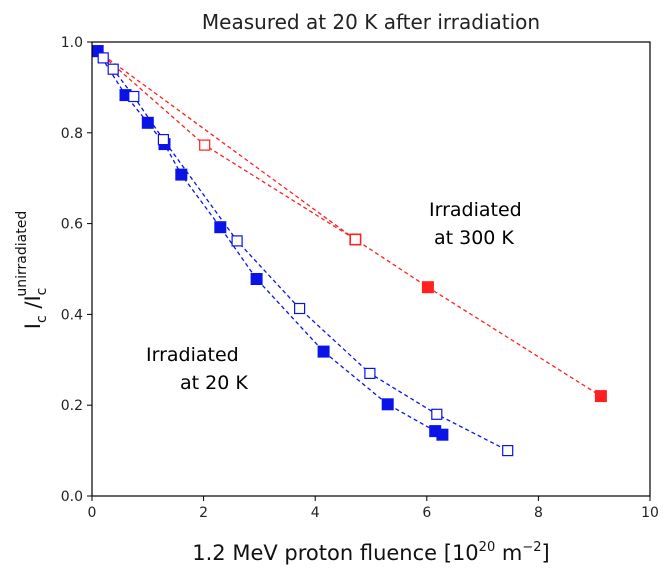  Describe the element at coordinates (478, 224) in the screenshot. I see `annotation-300k: Irradiated at 300 K` at that location.